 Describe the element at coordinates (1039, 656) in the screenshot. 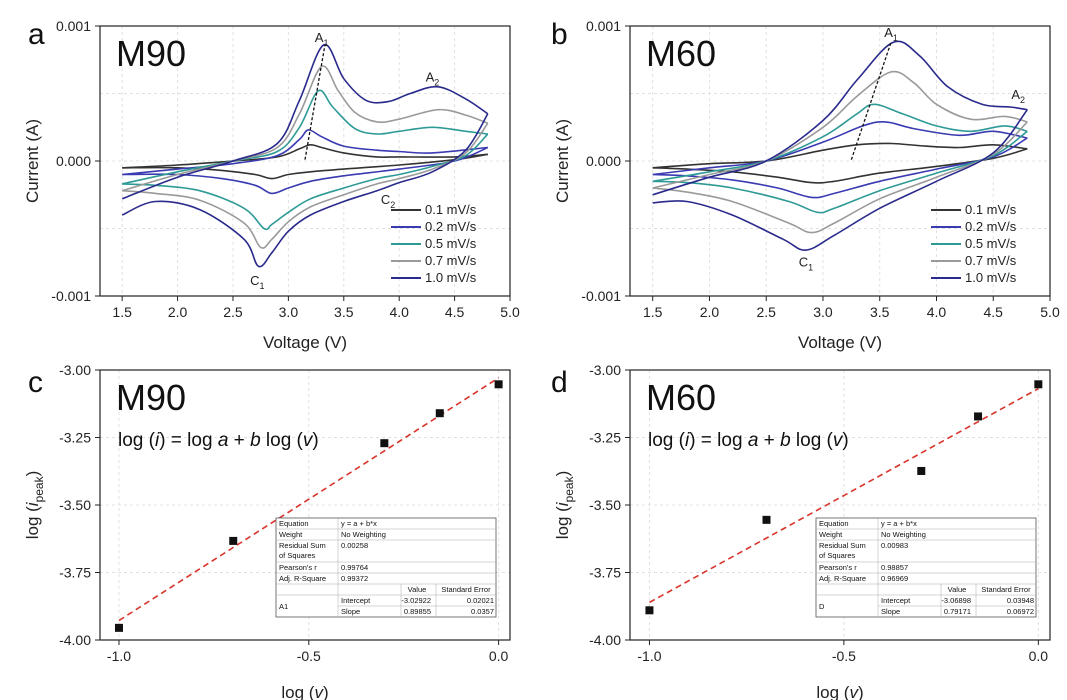

I see `x-tick-label: 0.0` at that location.